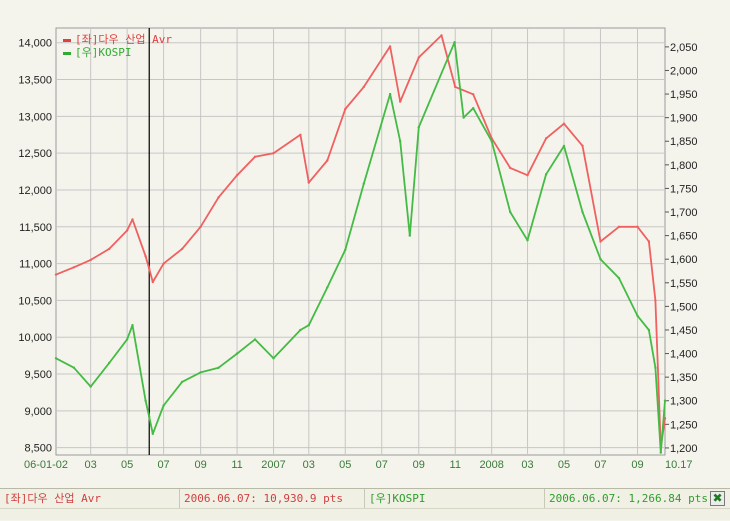  Describe the element at coordinates (273, 465) in the screenshot. I see `x-axis-tick-label: 2007` at that location.